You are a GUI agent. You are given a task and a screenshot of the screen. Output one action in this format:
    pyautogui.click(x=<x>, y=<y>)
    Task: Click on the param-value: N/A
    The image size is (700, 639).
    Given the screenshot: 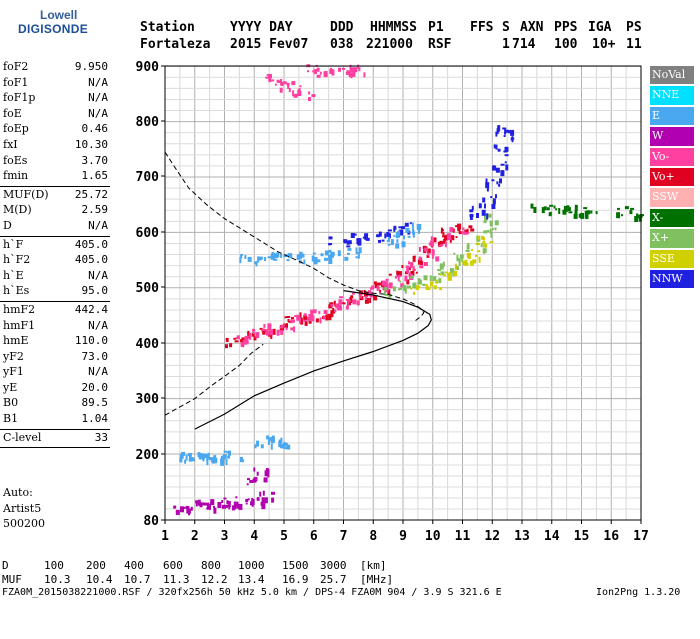 What is the action you would take?
    pyautogui.click(x=98, y=275)
    